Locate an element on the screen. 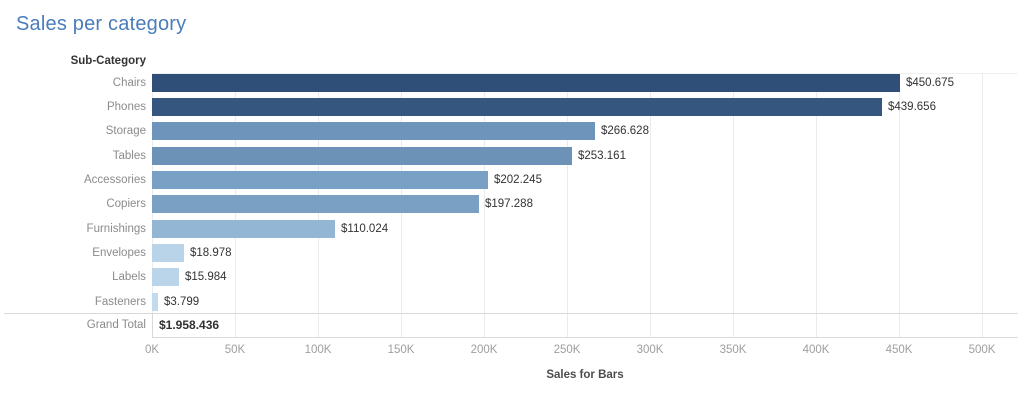 The width and height of the screenshot is (1024, 403). x-tick-label: 300K is located at coordinates (650, 350).